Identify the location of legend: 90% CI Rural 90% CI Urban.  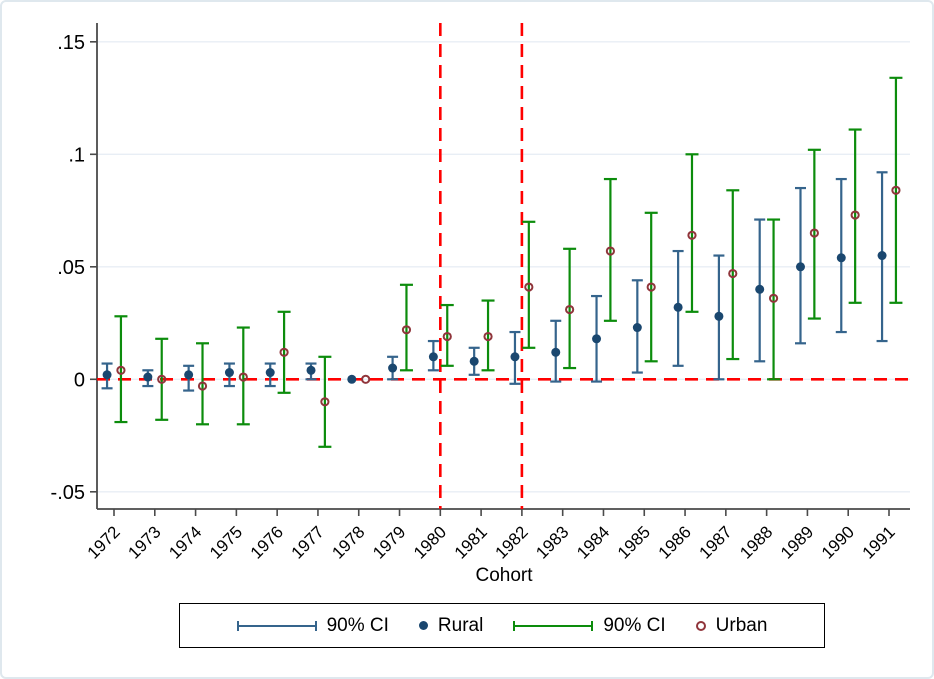
(502, 625).